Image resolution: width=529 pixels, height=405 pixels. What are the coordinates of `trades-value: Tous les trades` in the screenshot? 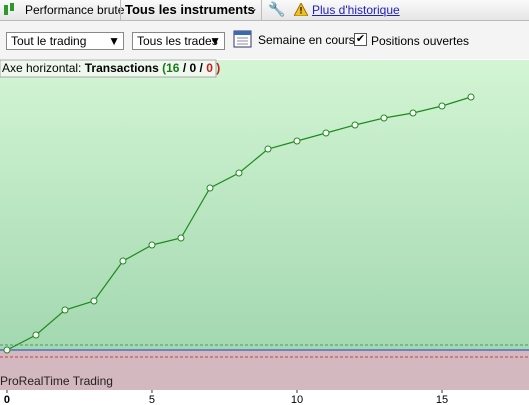 It's located at (177, 41).